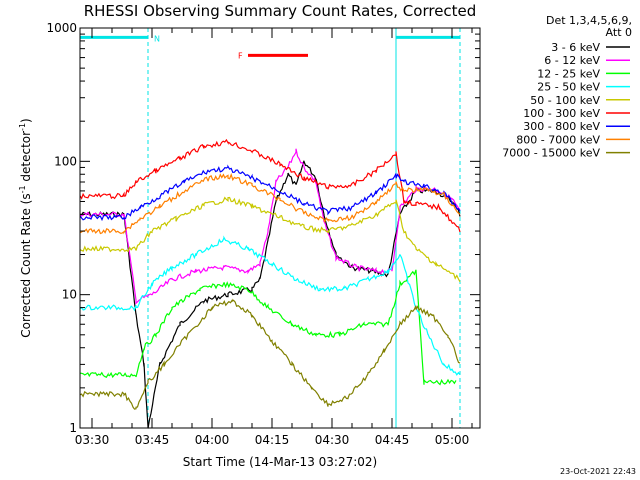 This screenshot has width=640, height=480. What do you see at coordinates (598, 471) in the screenshot?
I see `footer-timestamp: 23-Oct-2021 22:43` at bounding box center [598, 471].